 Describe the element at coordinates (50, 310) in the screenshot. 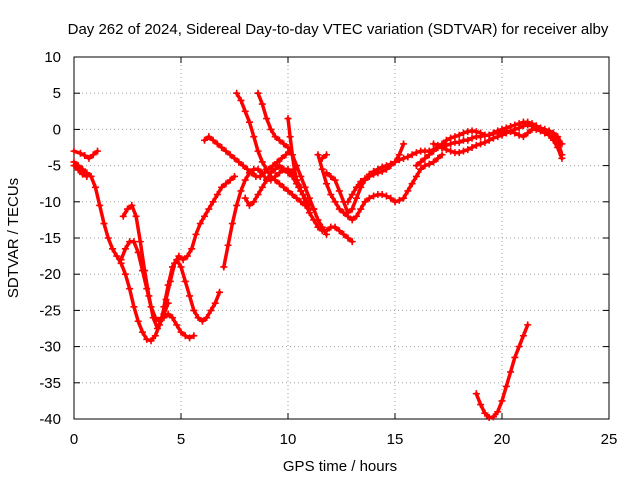

I see `y-tick-label: -25` at that location.